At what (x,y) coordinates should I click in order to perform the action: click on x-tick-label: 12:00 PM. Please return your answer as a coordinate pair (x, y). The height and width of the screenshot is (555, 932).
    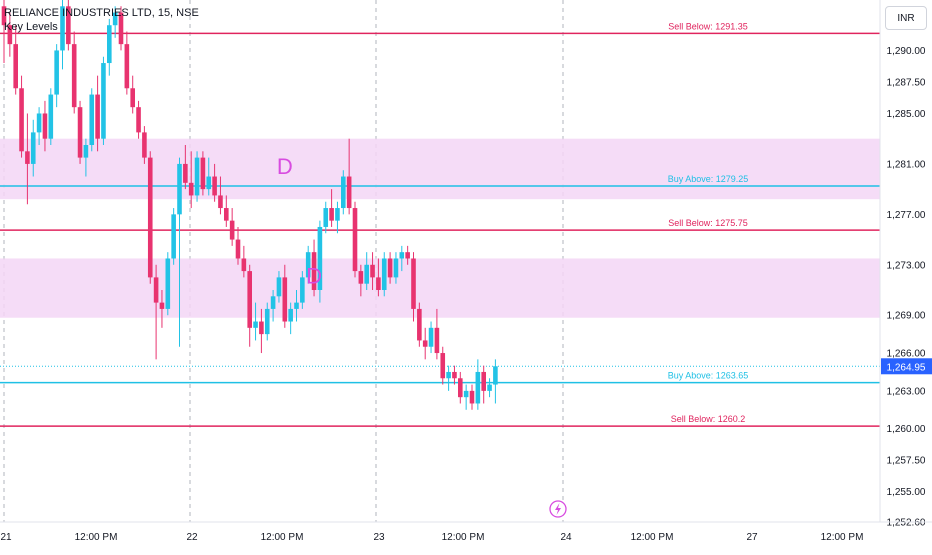
    Looking at the image, I should click on (463, 537).